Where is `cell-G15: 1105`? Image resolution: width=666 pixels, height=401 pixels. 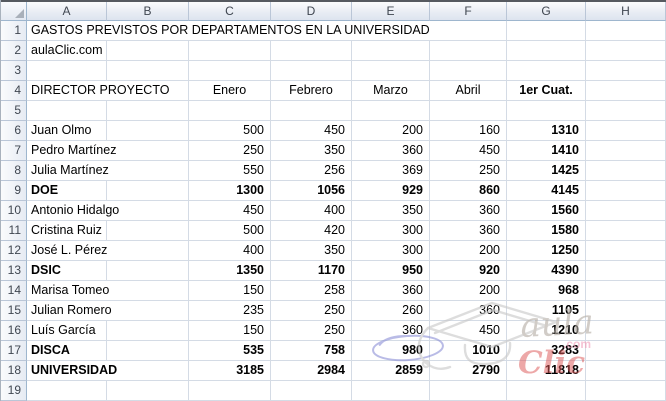
cell-G15: 1105 is located at coordinates (546, 311).